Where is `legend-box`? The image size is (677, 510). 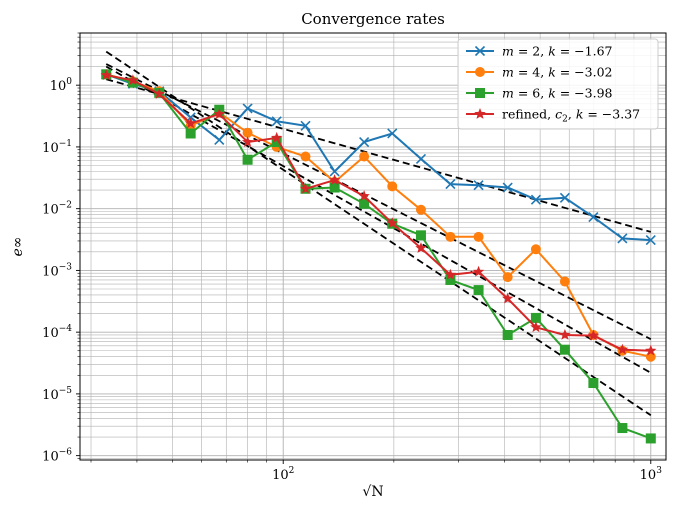
legend-box is located at coordinates (558, 84).